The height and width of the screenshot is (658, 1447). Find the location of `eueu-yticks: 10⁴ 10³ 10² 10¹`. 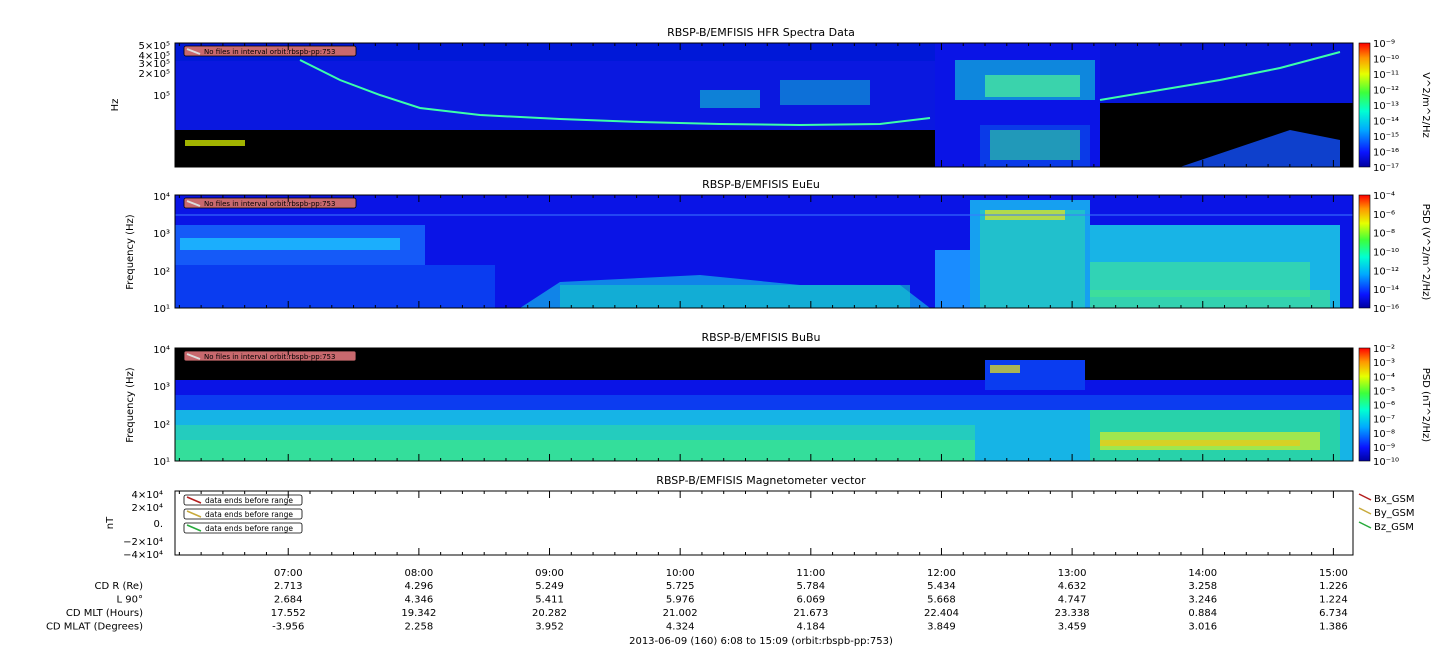

eueu-yticks: 10⁴ 10³ 10² 10¹ is located at coordinates (161, 253).